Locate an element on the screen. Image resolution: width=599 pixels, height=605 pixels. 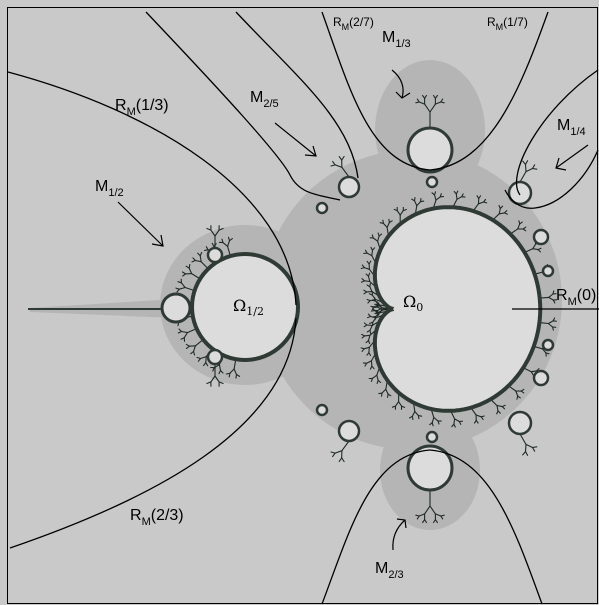
arrow-m-half is located at coordinates (140, 224).